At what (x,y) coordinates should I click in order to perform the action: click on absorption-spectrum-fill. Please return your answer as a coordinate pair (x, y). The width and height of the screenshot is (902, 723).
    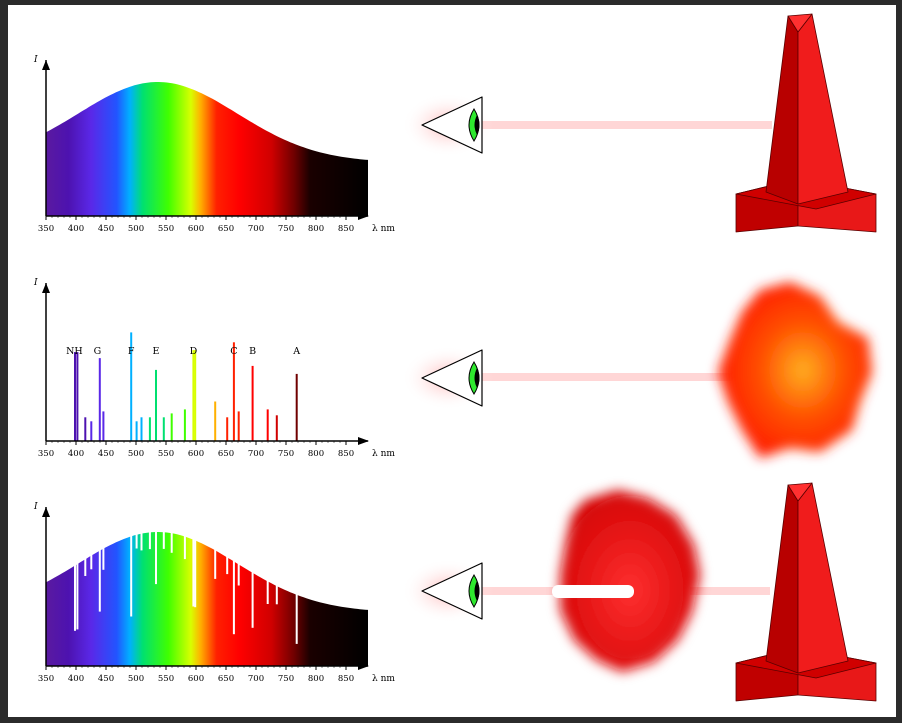
    Looking at the image, I should click on (207, 599).